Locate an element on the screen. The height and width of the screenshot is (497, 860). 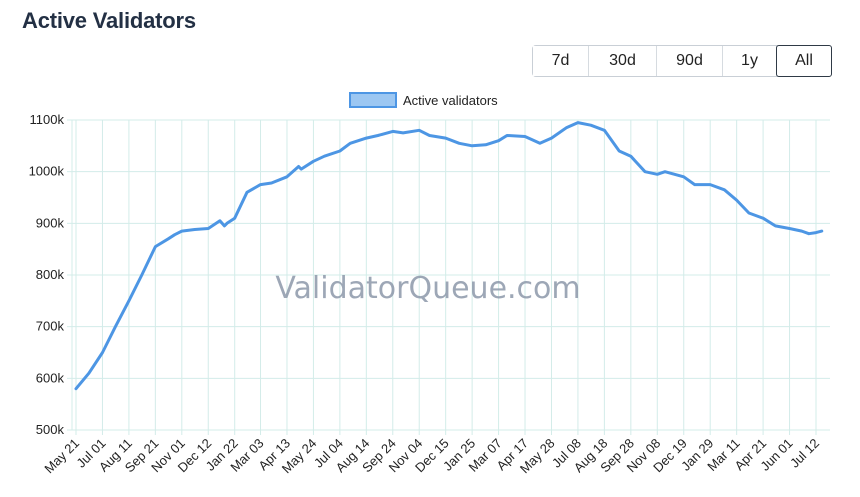
range-button-1y: 1y is located at coordinates (750, 61).